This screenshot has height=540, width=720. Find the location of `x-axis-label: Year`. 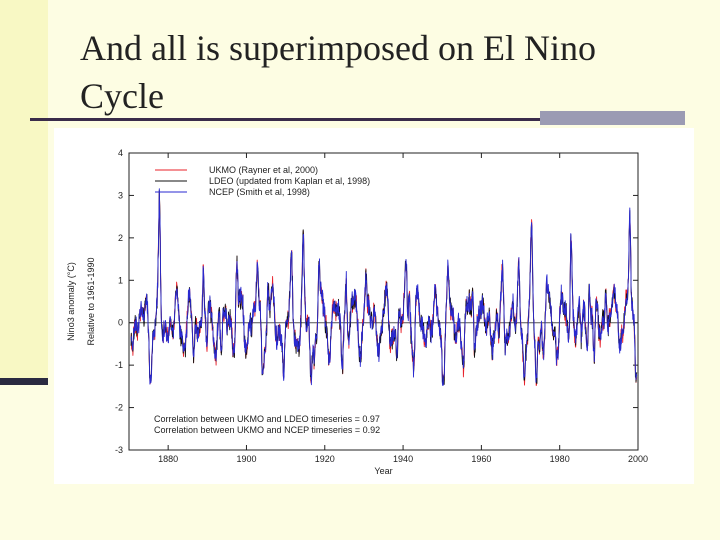

x-axis-label: Year is located at coordinates (383, 471).